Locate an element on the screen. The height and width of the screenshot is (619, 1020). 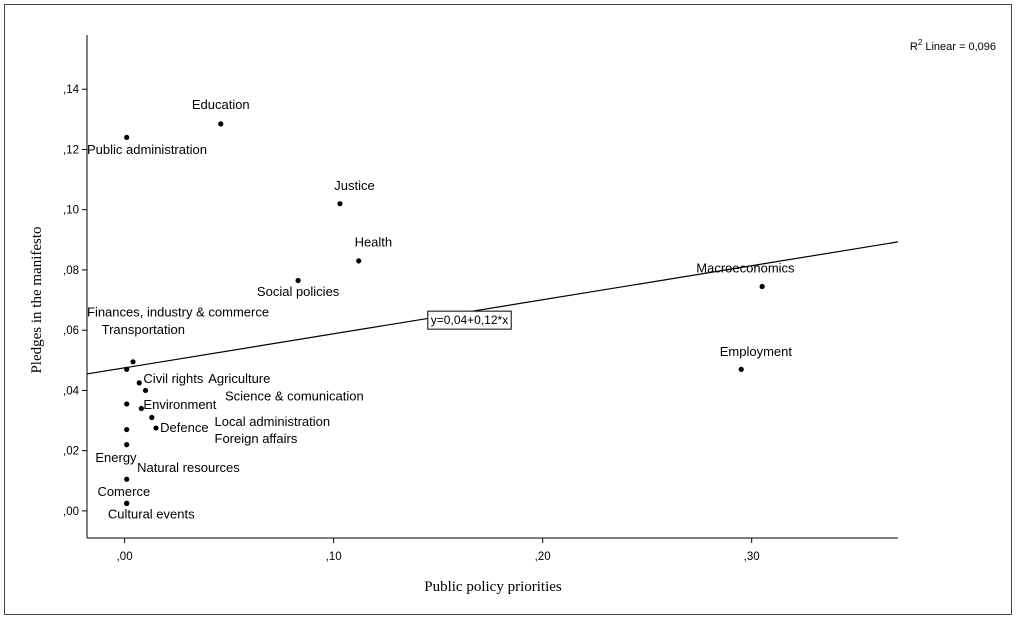
y-tick-label: ,10 is located at coordinates (71, 211).